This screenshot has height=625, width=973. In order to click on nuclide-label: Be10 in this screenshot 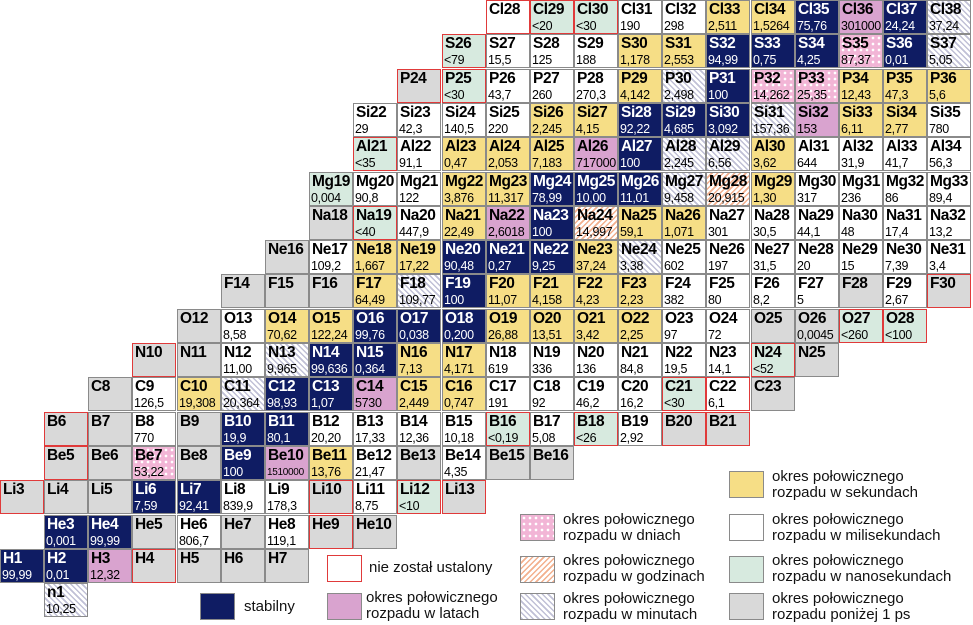, I will do `click(286, 455)`.